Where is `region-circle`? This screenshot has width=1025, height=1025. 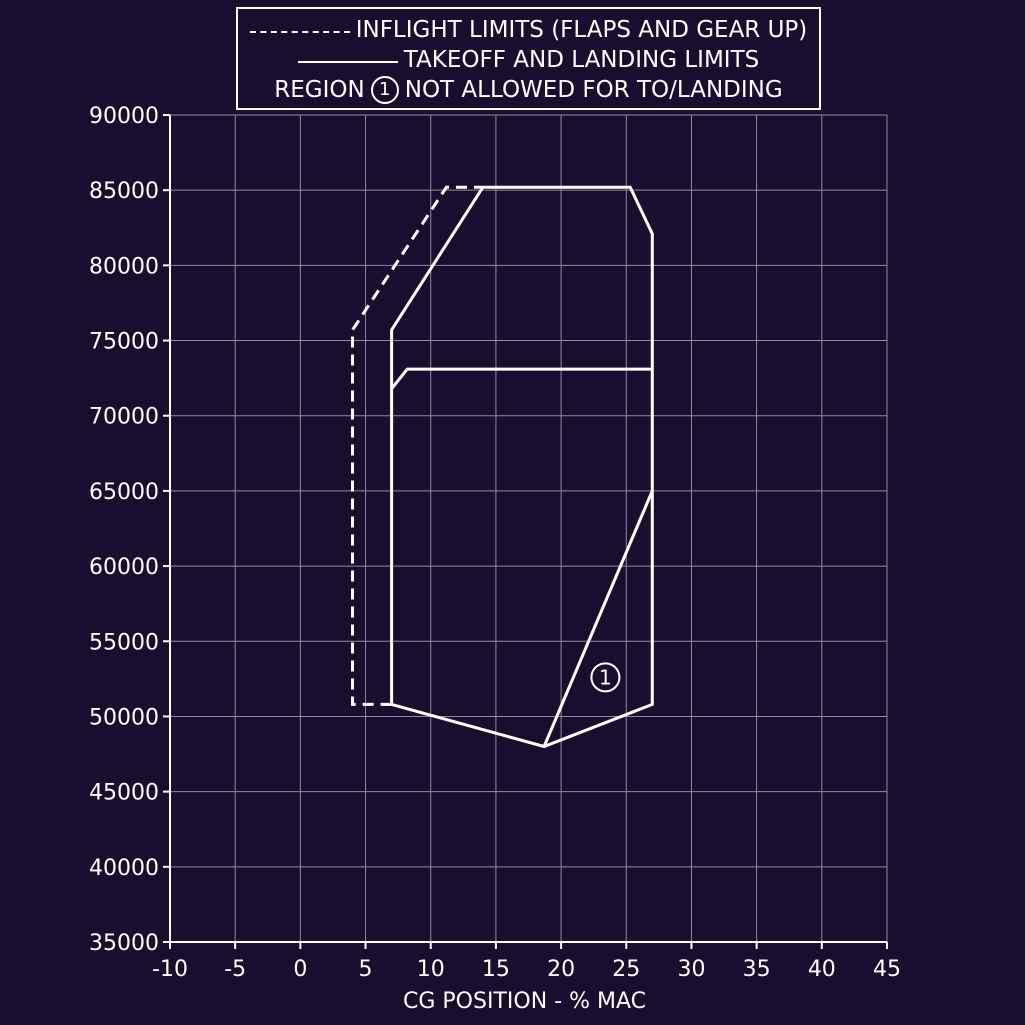
region-circle is located at coordinates (605, 677).